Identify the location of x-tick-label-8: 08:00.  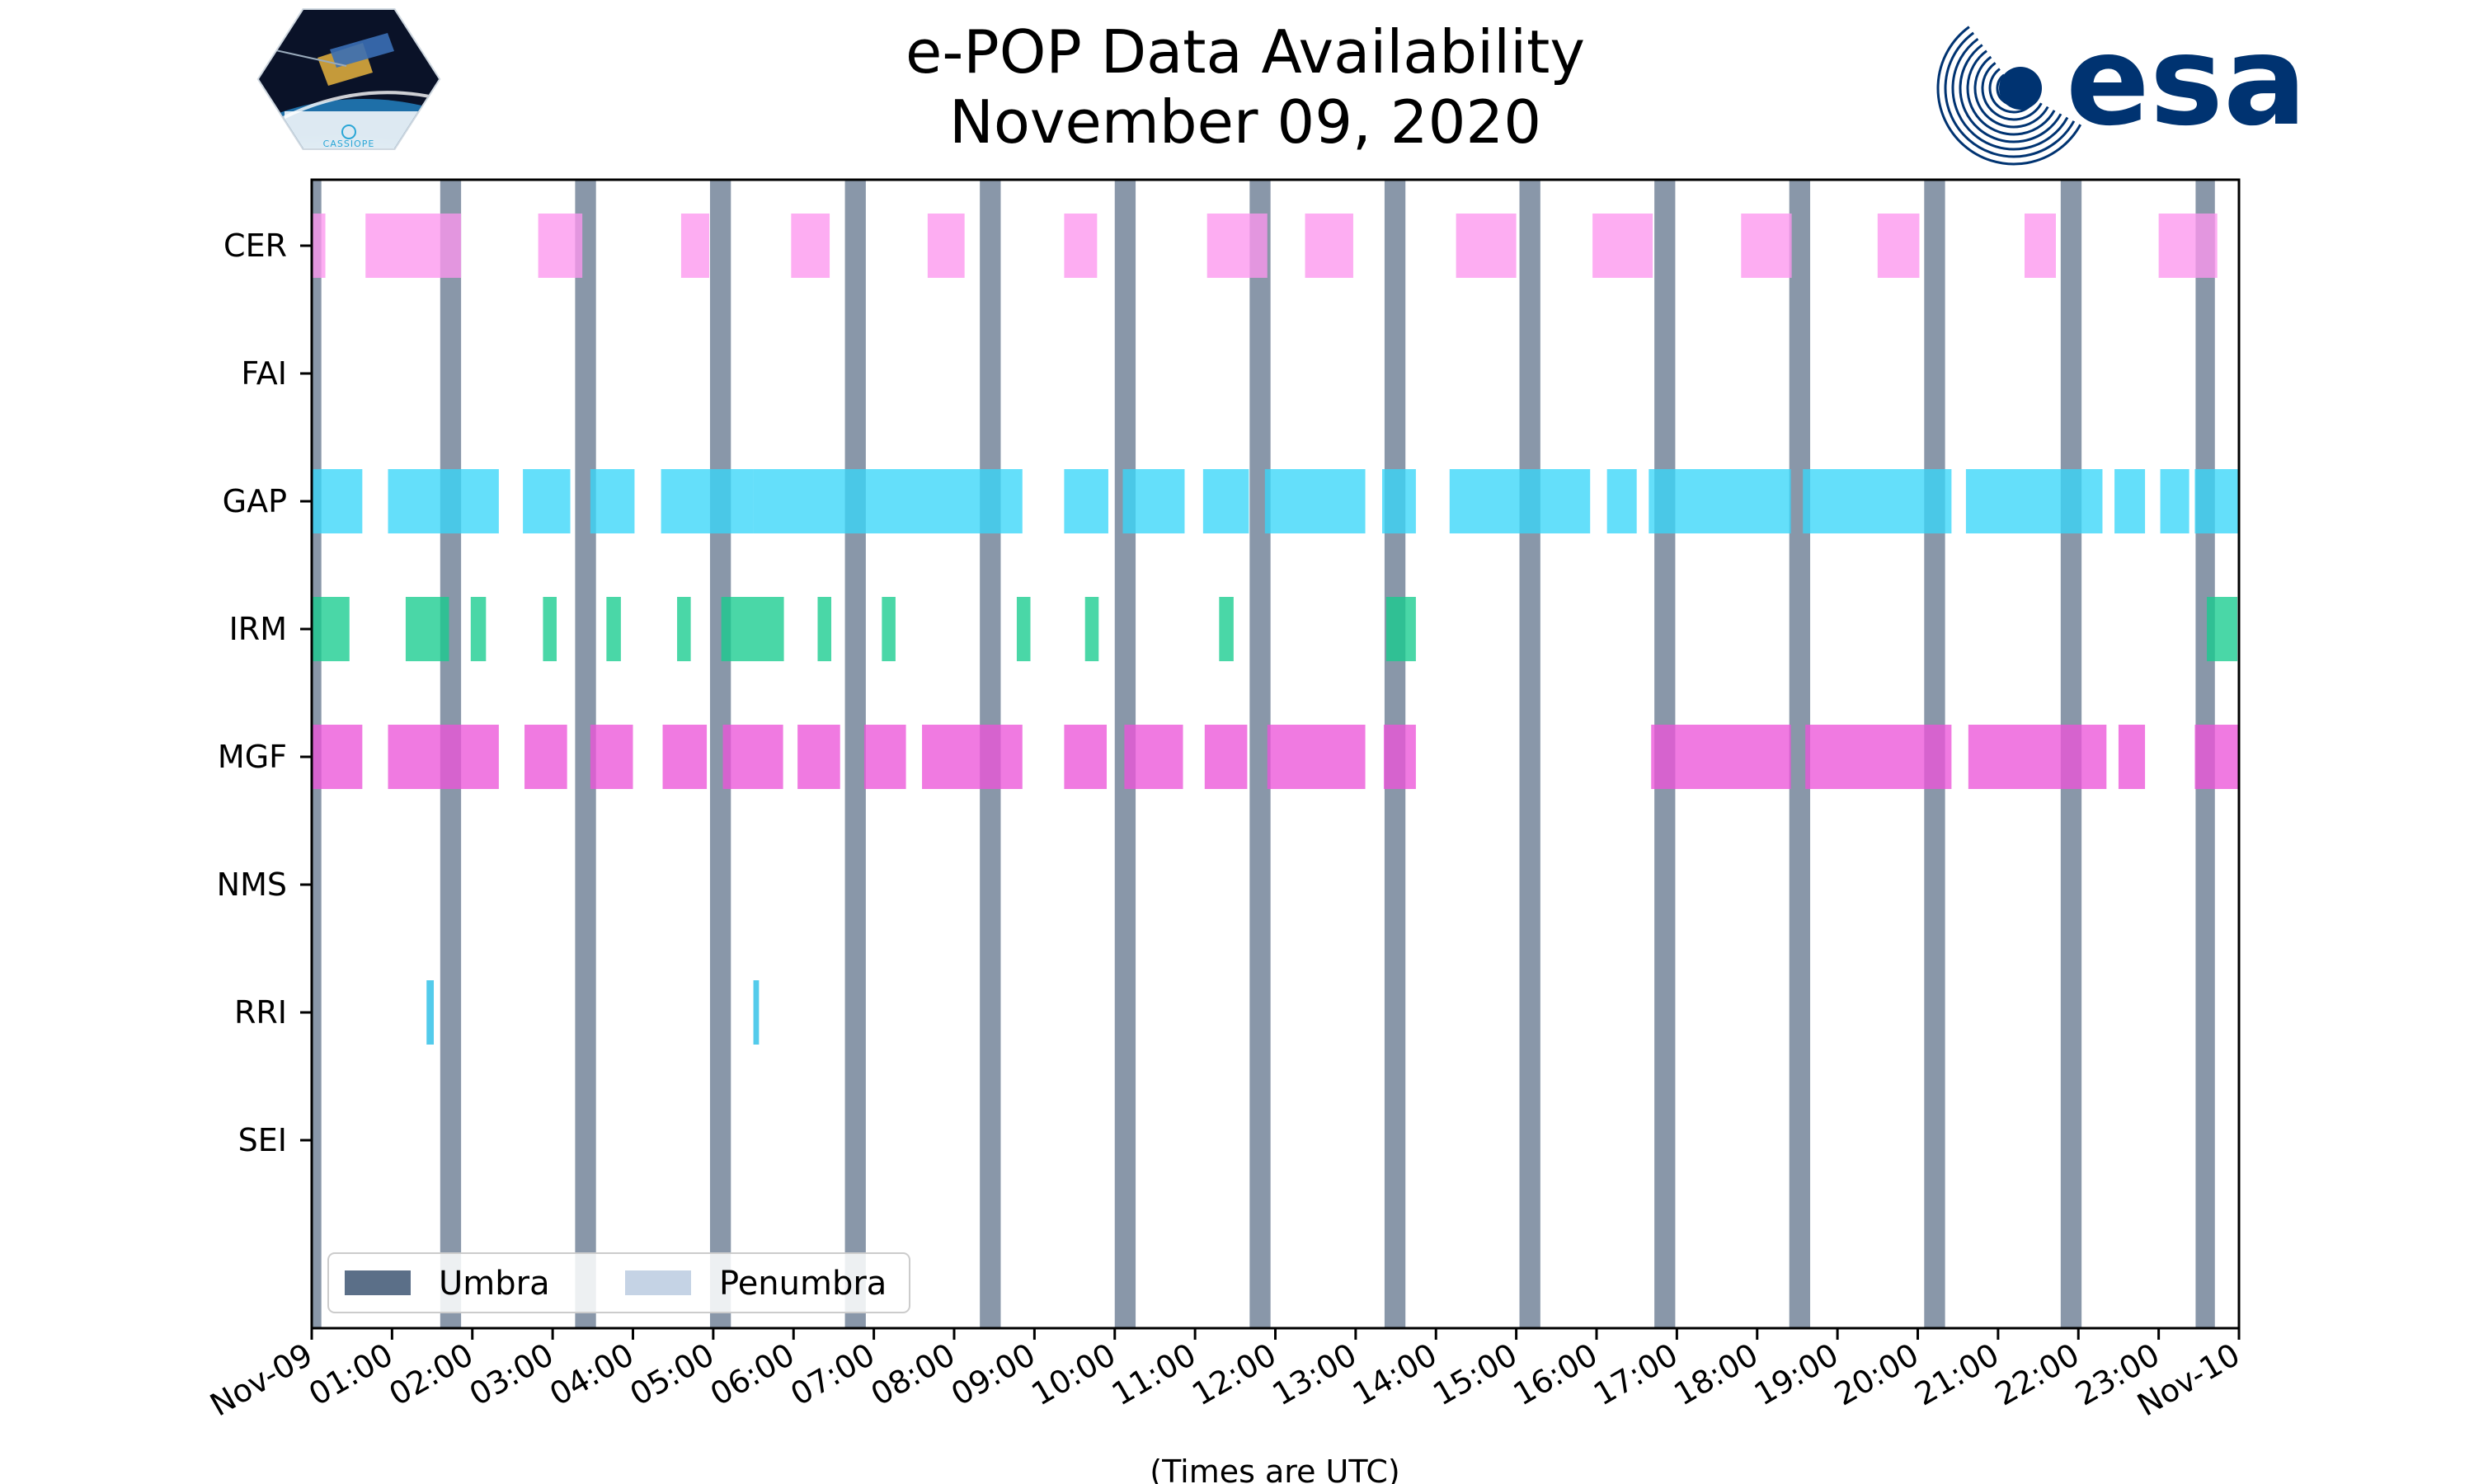
(913, 1374).